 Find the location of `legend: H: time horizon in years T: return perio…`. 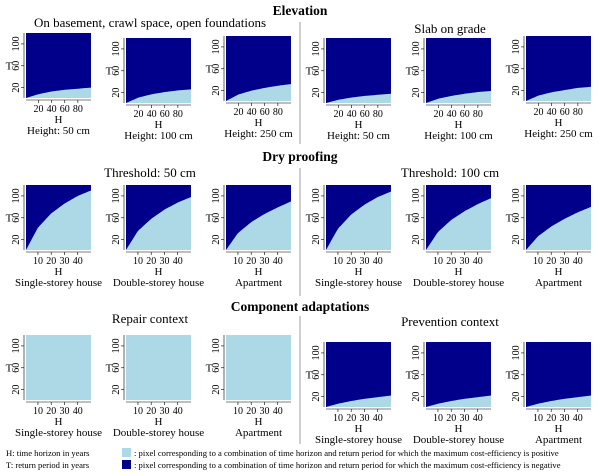

legend: H: time horizon in years T: return perio… is located at coordinates (283, 459).